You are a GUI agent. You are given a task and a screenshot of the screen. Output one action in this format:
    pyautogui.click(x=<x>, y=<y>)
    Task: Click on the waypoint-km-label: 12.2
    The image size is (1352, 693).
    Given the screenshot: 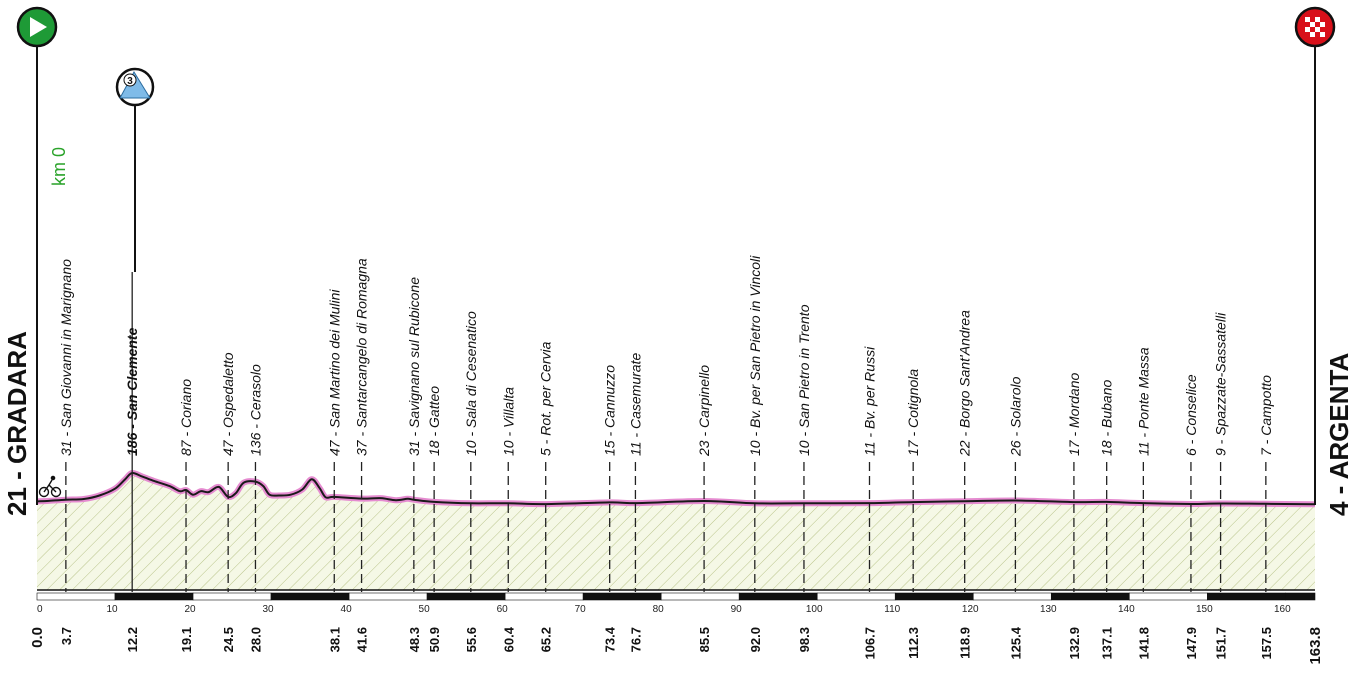 What is the action you would take?
    pyautogui.click(x=132, y=639)
    